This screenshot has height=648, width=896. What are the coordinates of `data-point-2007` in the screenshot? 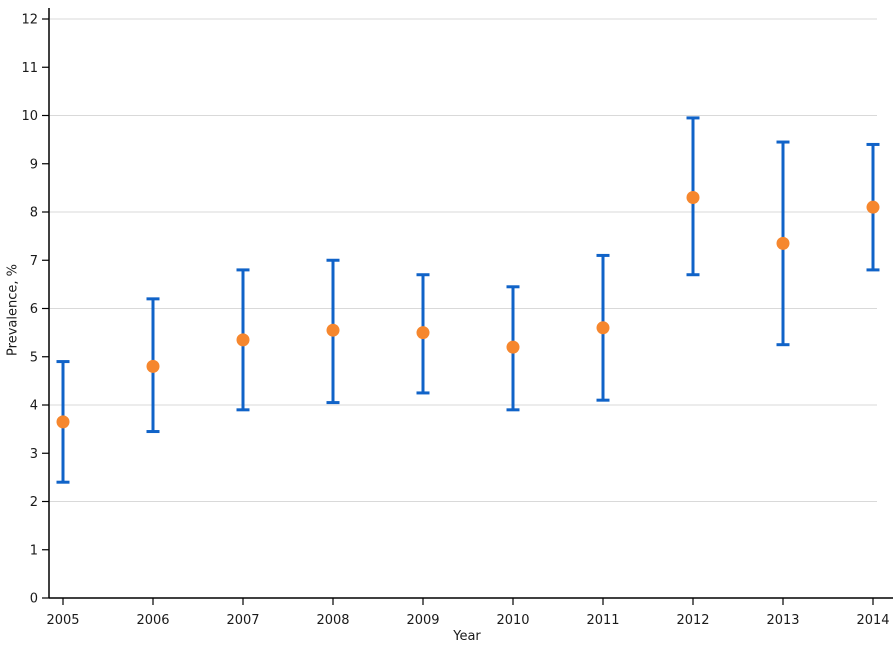 It's located at (243, 340).